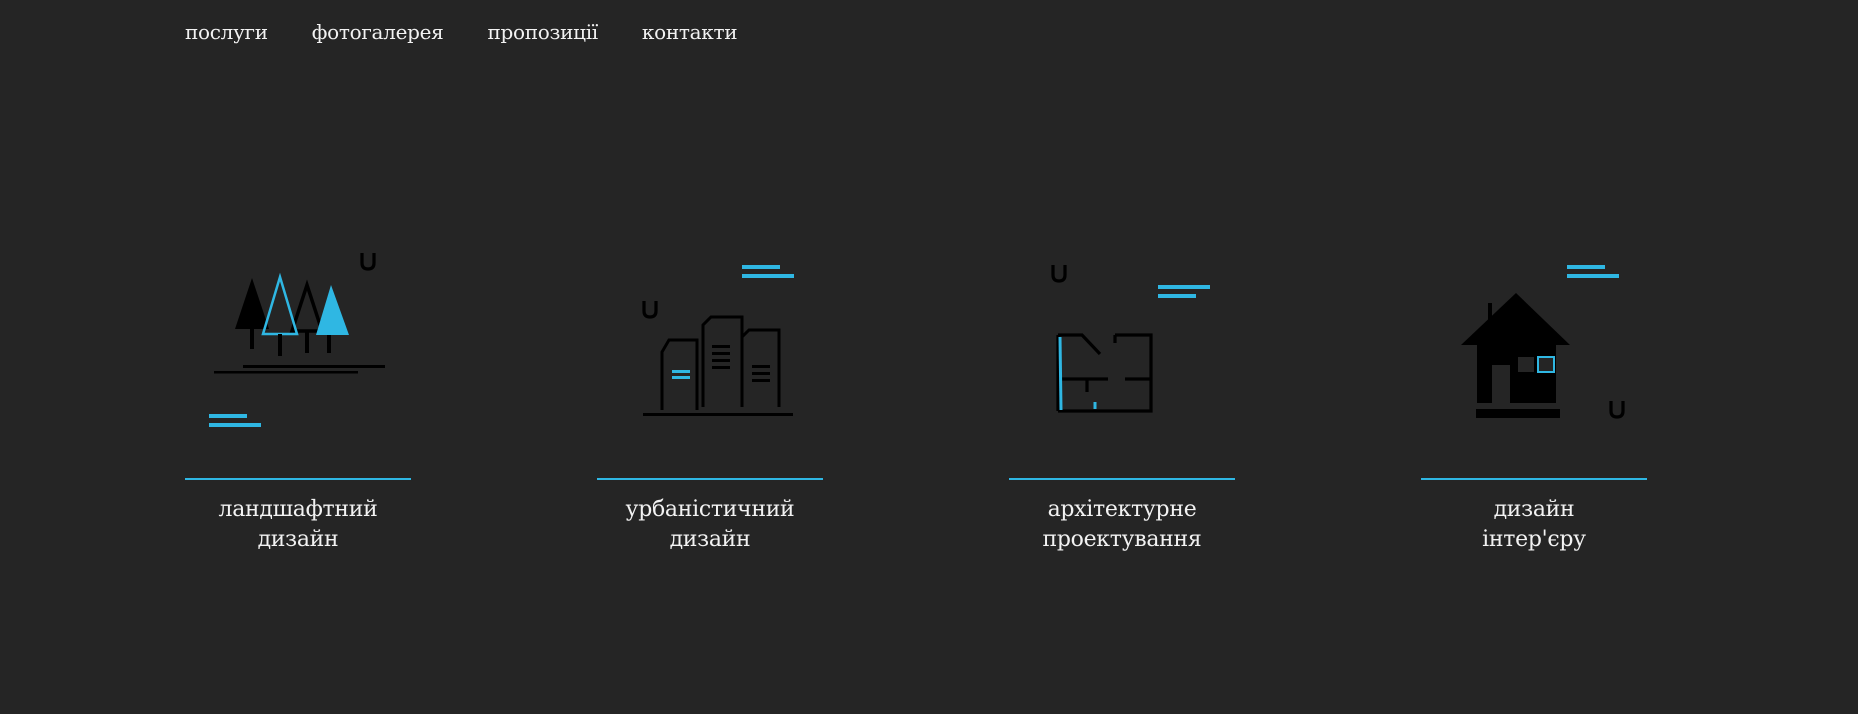 Image resolution: width=1858 pixels, height=714 pixels. What do you see at coordinates (461, 32) in the screenshot?
I see `main-navigation: послуги фотогалерея пропозиції контакти` at bounding box center [461, 32].